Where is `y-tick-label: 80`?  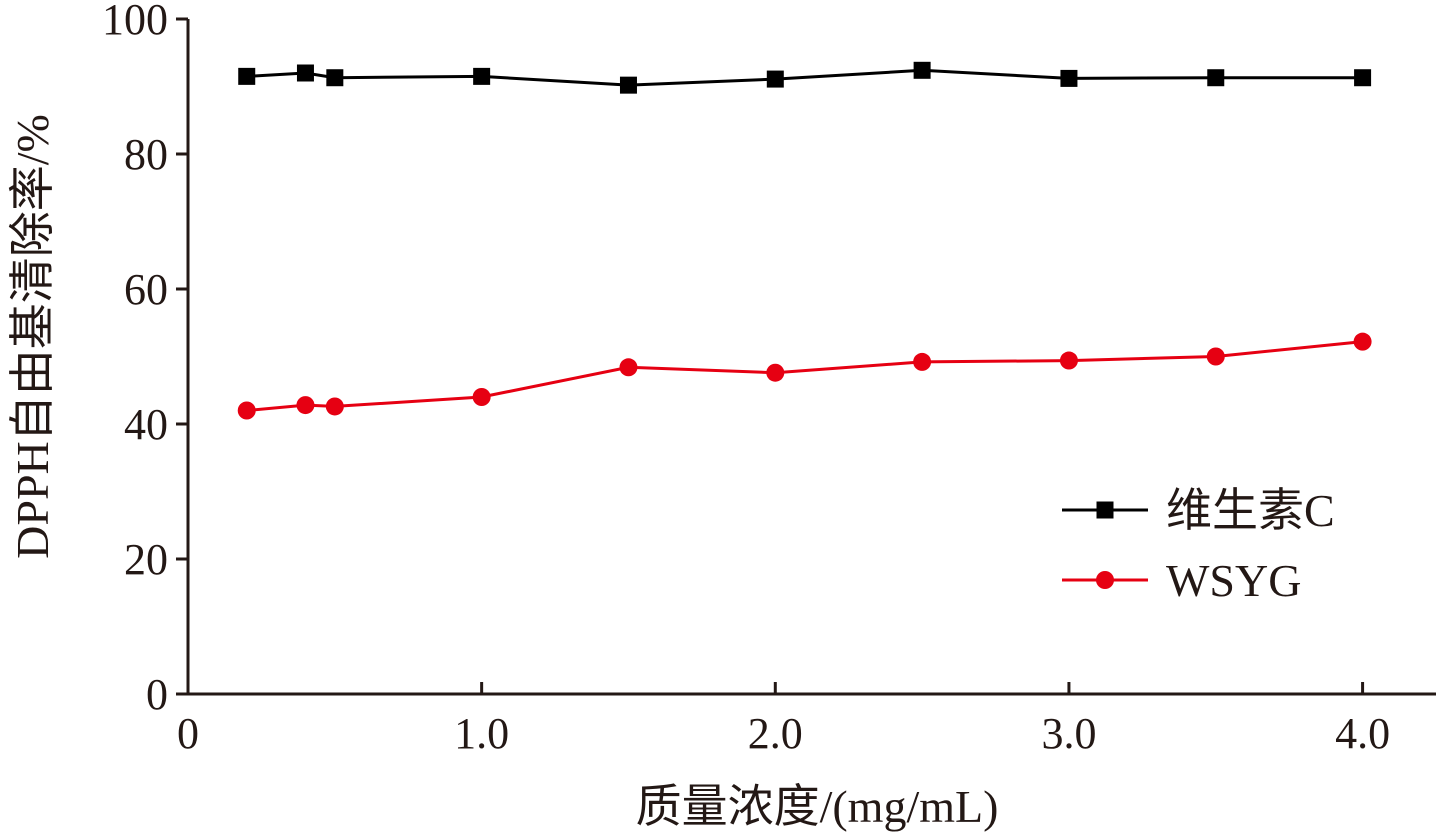
y-tick-label: 80 is located at coordinates (146, 154).